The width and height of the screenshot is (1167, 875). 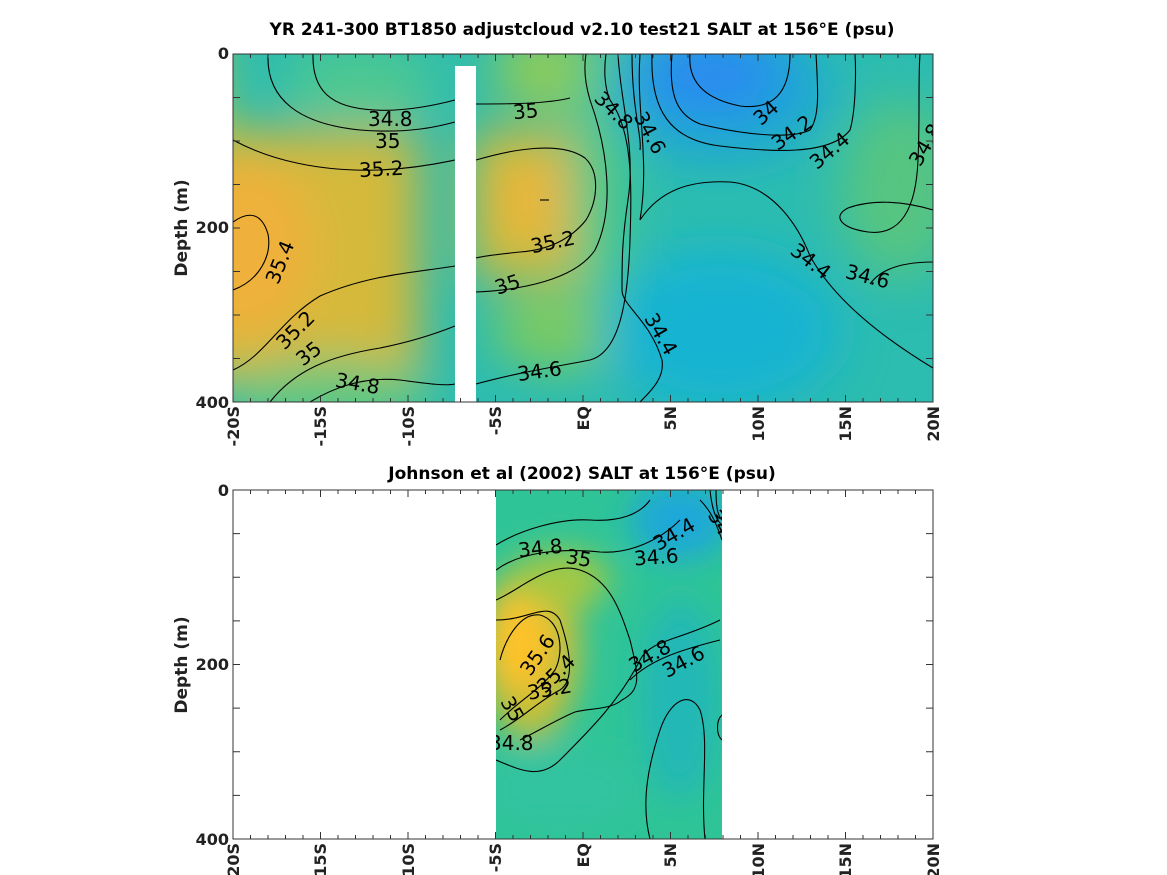 I want to click on observation-panel-title: Johnson et al (2002) SALT at 156°E (psu), so click(x=581, y=474).